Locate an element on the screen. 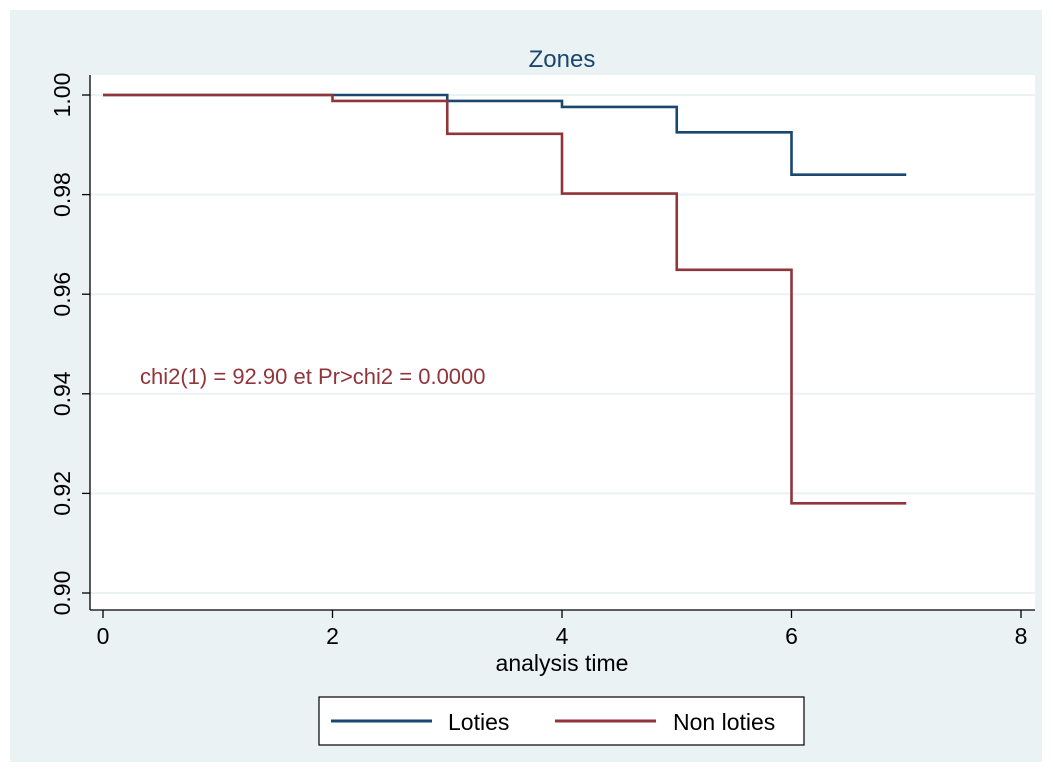 Image resolution: width=1053 pixels, height=773 pixels. legend-label-loties: Loties is located at coordinates (478, 722).